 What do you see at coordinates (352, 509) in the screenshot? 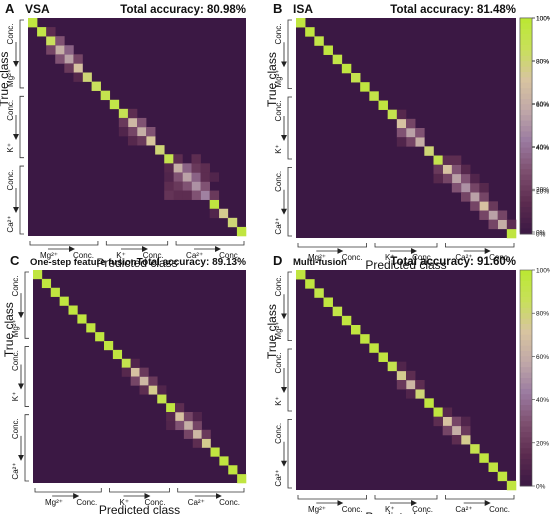
I see `x-group-conc-label: Conc.` at bounding box center [352, 509].